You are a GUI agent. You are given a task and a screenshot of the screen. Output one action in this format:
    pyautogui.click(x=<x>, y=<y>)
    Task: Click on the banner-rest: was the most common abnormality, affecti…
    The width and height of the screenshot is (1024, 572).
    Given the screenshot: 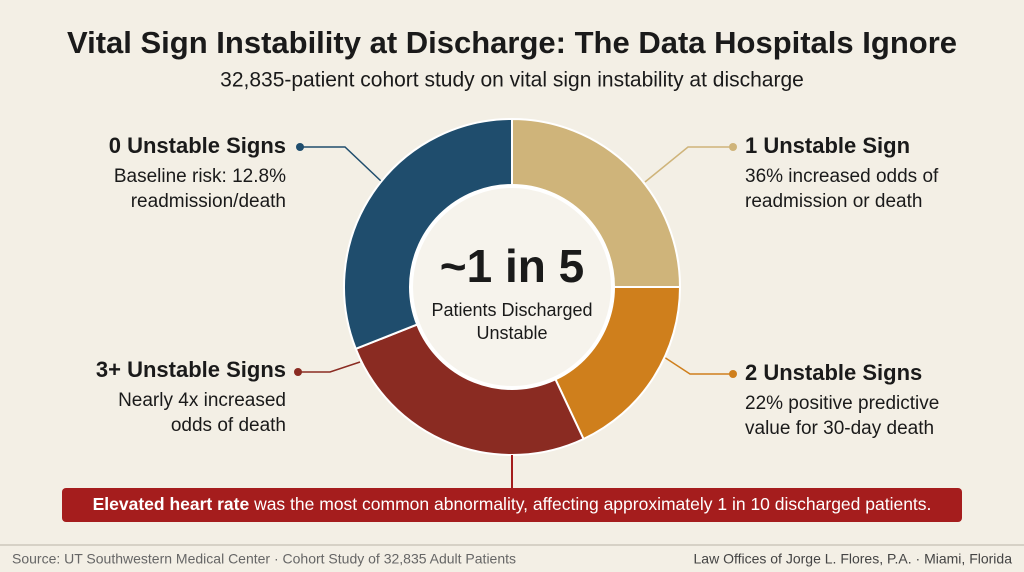 What is the action you would take?
    pyautogui.click(x=590, y=504)
    